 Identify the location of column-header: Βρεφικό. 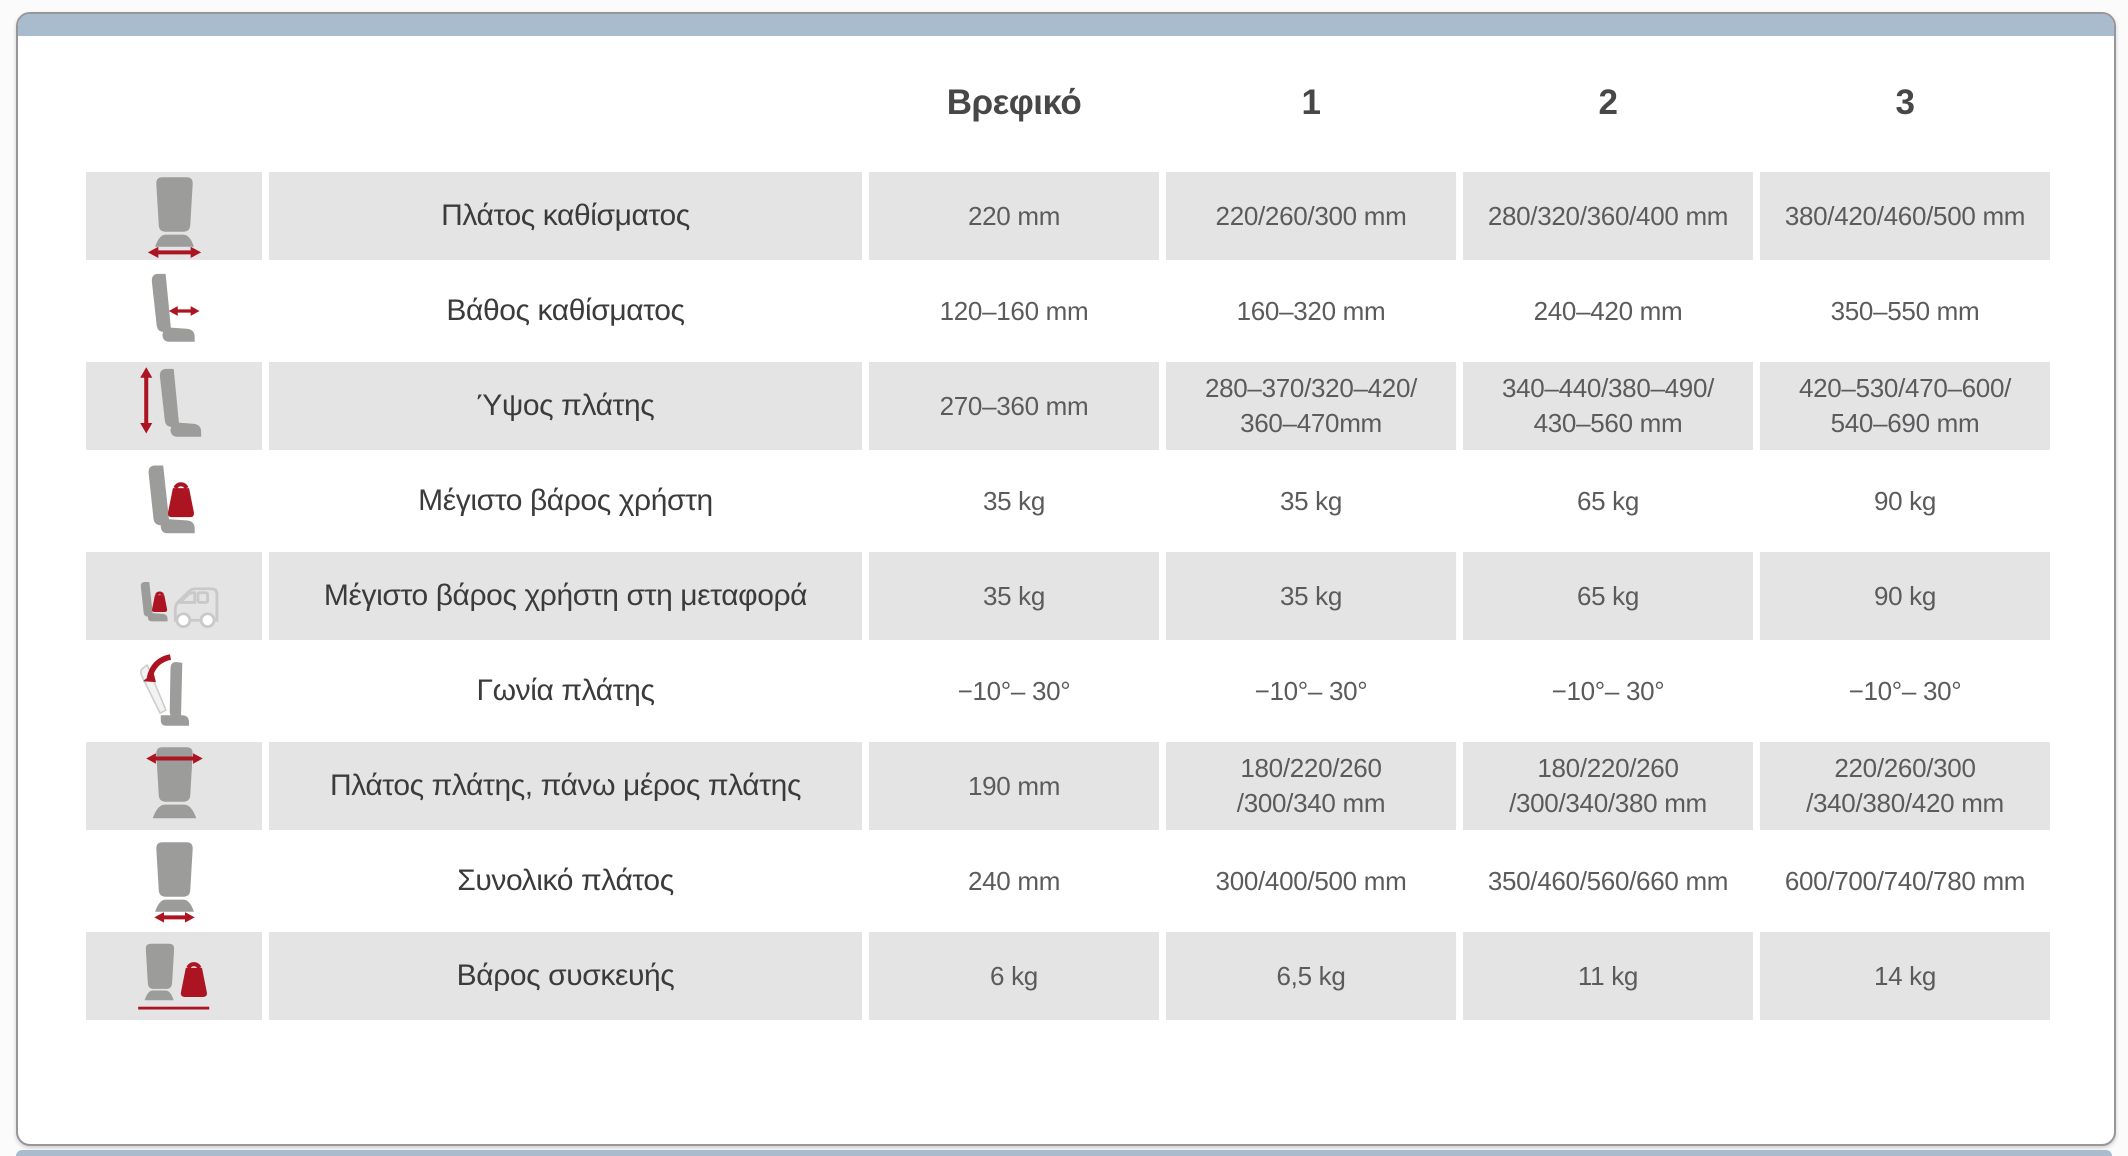
(1014, 102).